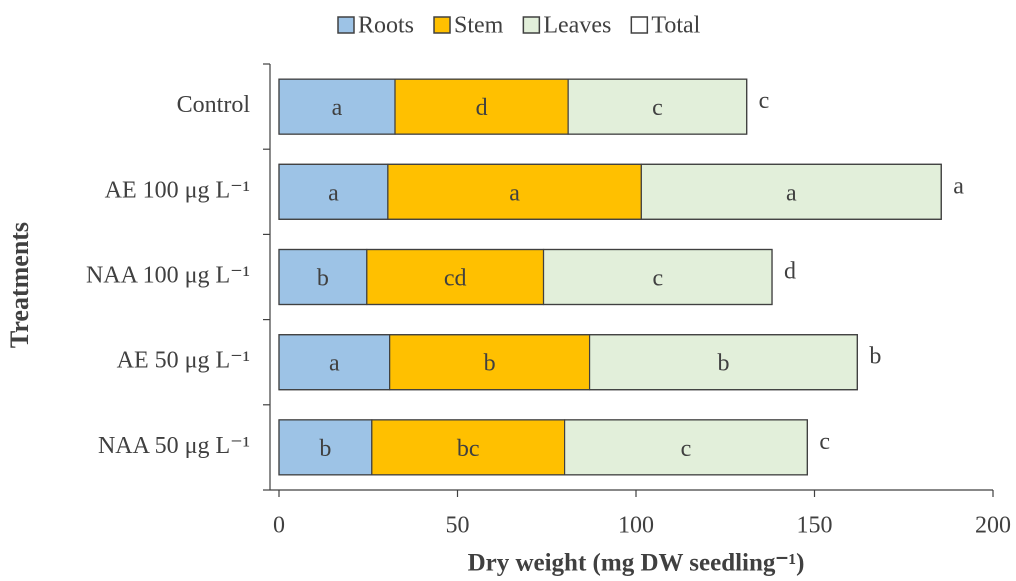 The width and height of the screenshot is (1016, 581). Describe the element at coordinates (482, 108) in the screenshot. I see `segment-letter: d` at that location.